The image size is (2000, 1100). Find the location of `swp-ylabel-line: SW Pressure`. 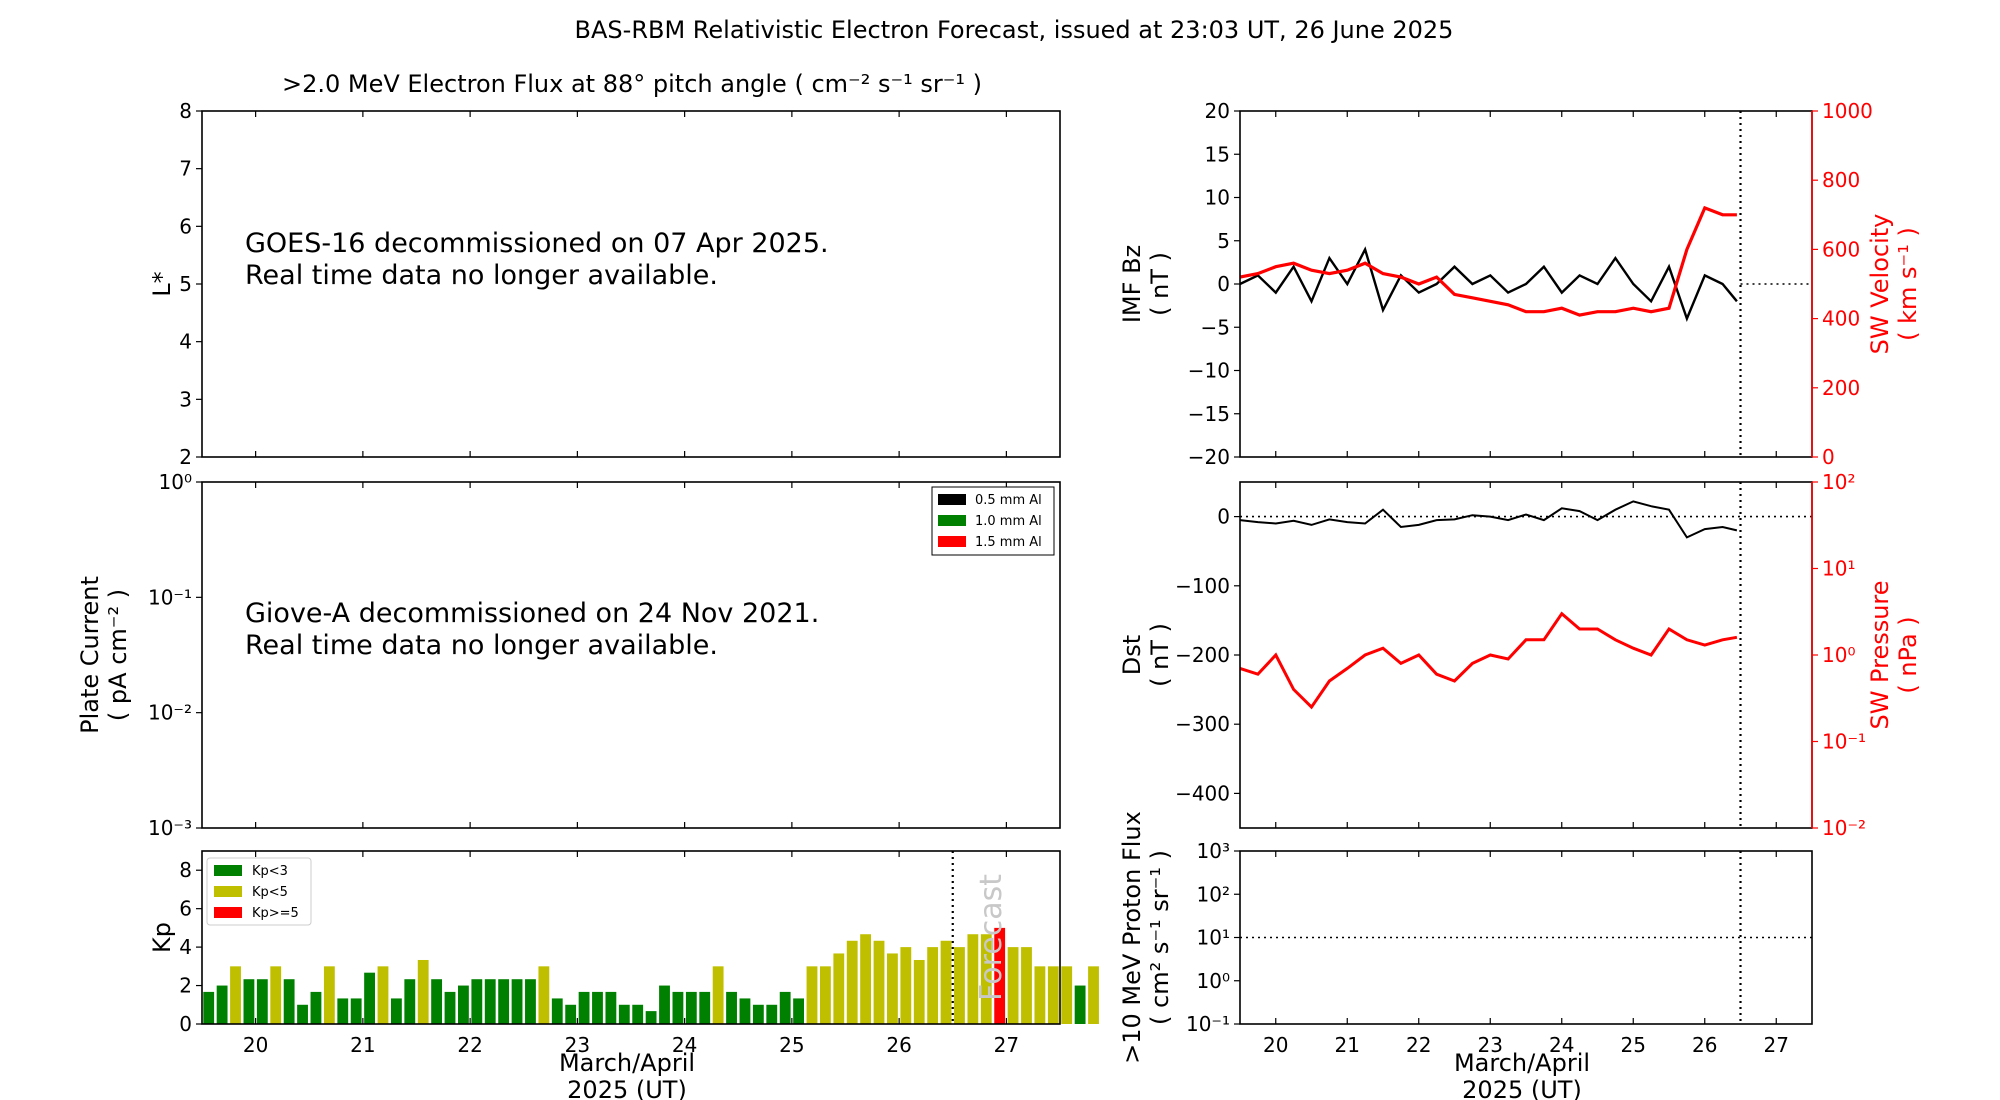

swp-ylabel-line: SW Pressure is located at coordinates (1880, 654).